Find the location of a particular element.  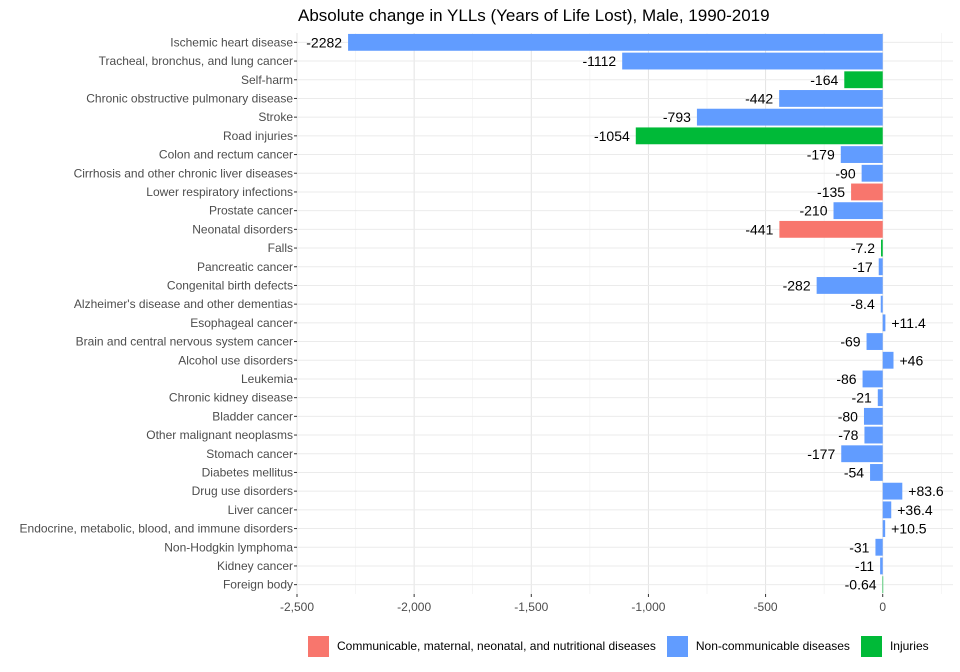

category-label: Non-Hodgkin lymphoma is located at coordinates (228, 547).